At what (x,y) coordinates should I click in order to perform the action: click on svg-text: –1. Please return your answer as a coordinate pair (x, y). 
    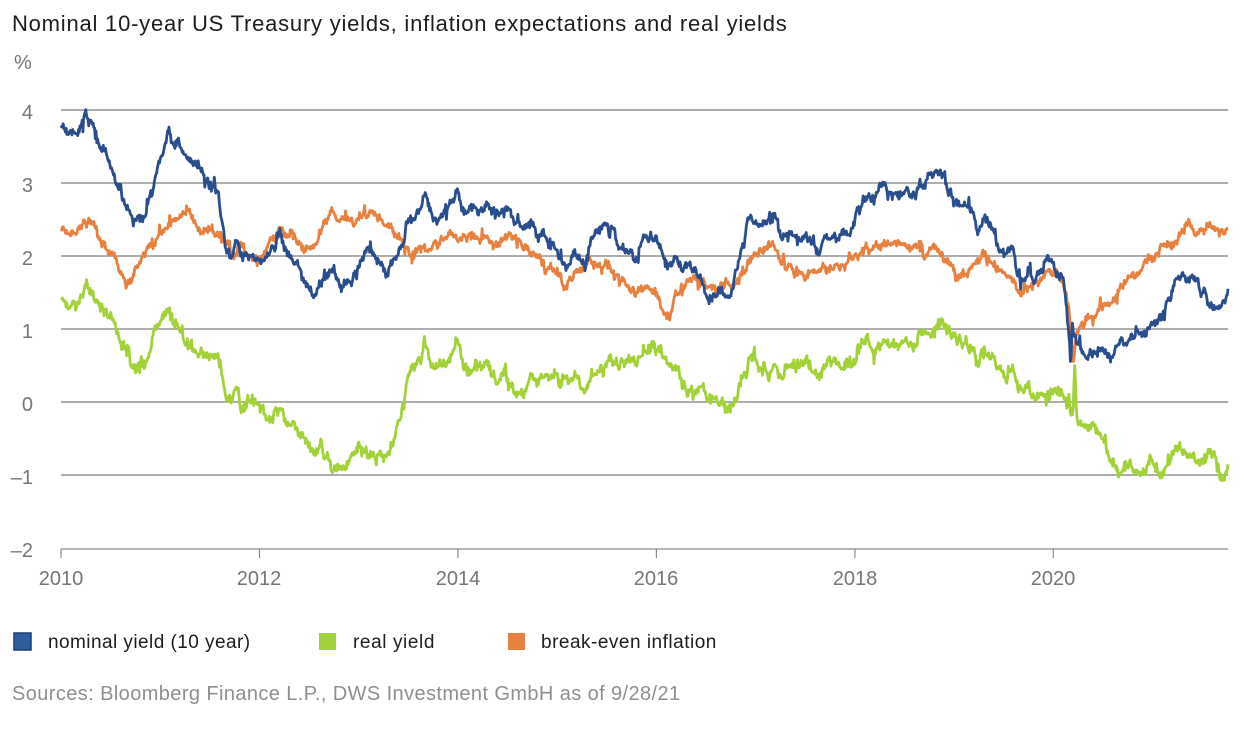
    Looking at the image, I should click on (22, 478).